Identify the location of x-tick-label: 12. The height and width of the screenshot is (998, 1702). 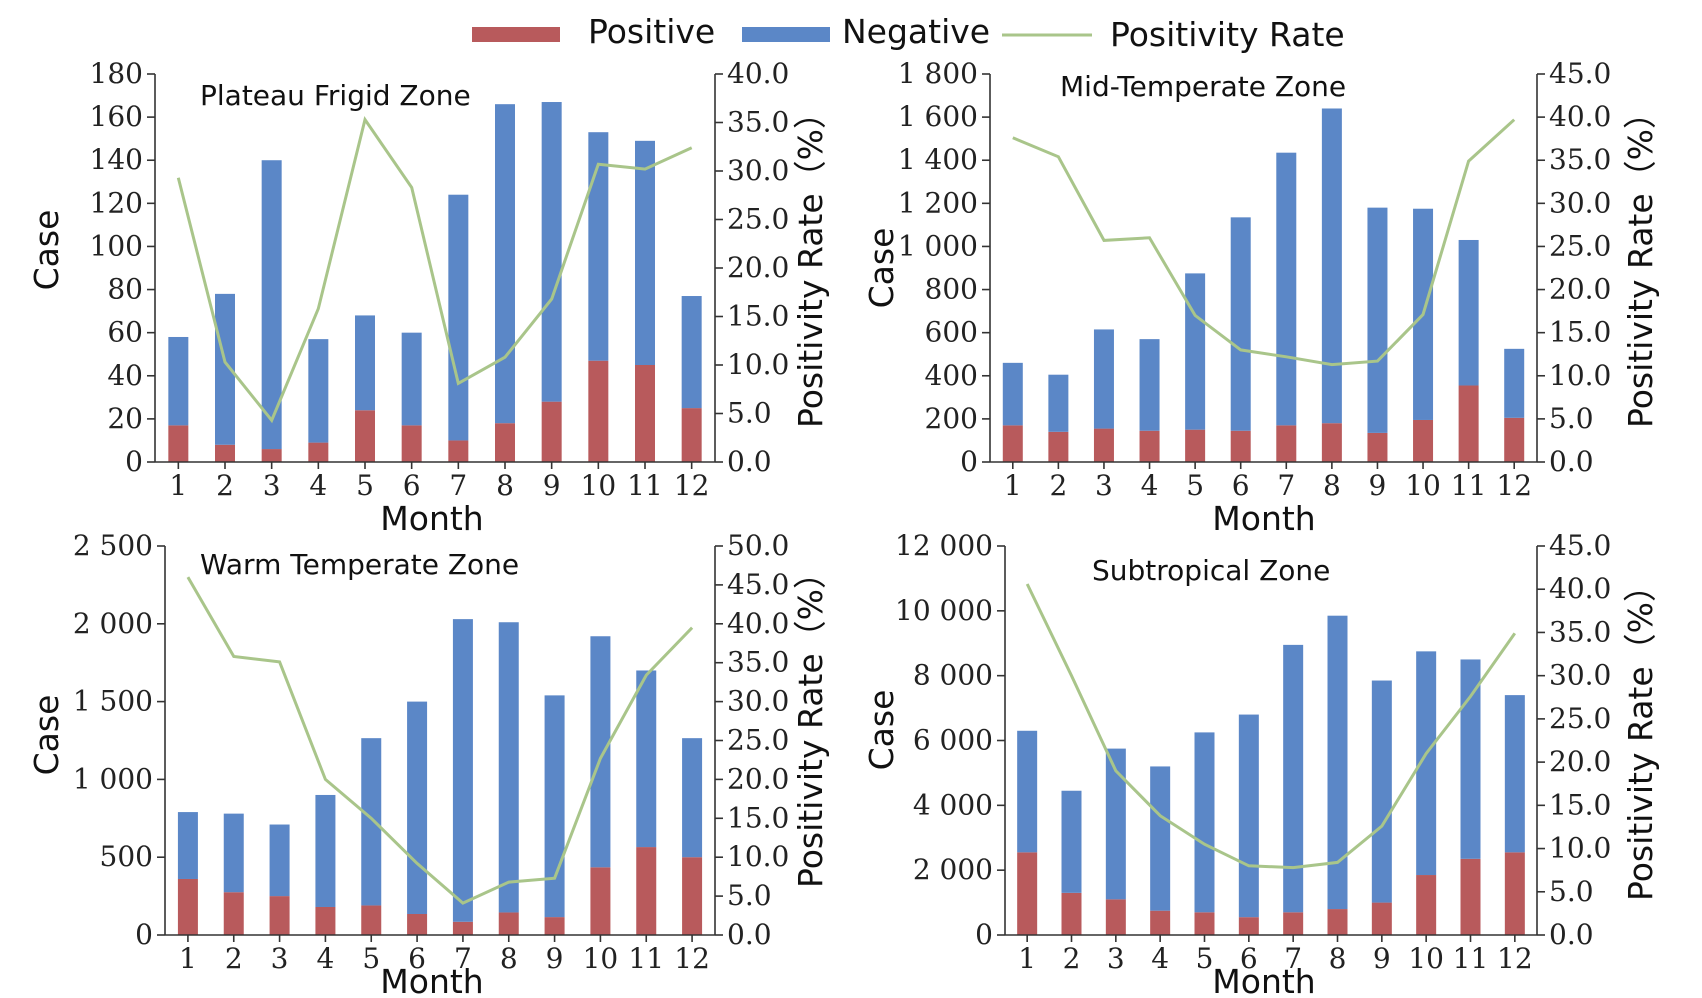
(692, 958).